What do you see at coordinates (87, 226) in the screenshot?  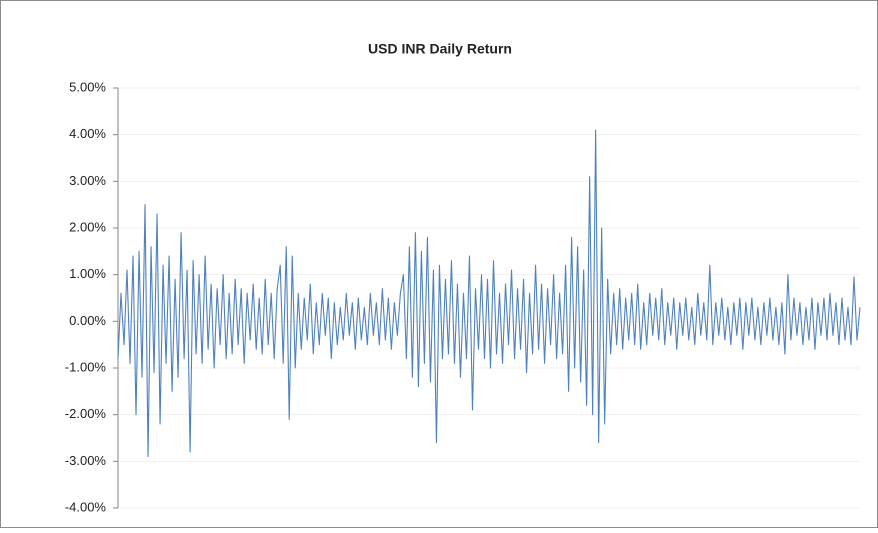 I see `y-tick-label: 2.00%` at bounding box center [87, 226].